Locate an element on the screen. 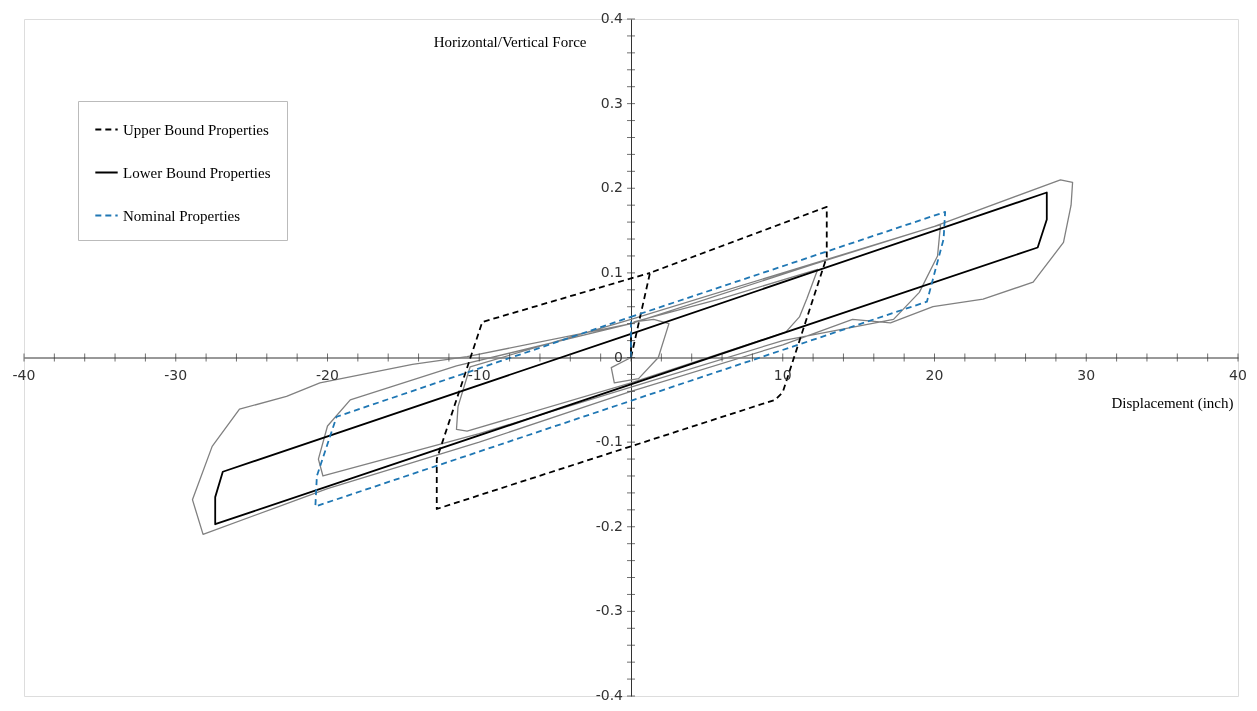  y-tick-label: 0.2 is located at coordinates (611, 187).